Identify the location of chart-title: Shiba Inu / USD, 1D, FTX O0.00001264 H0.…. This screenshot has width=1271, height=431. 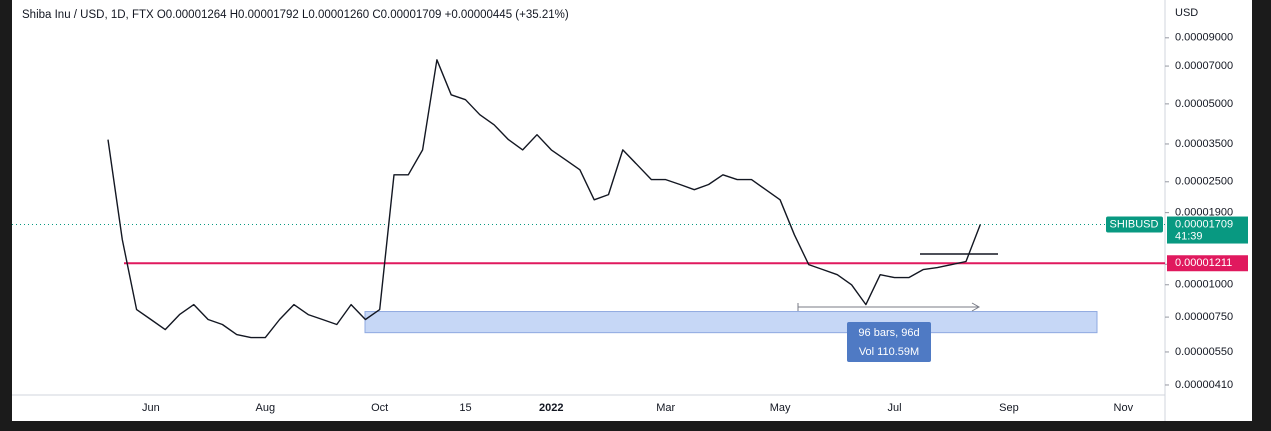
(295, 15).